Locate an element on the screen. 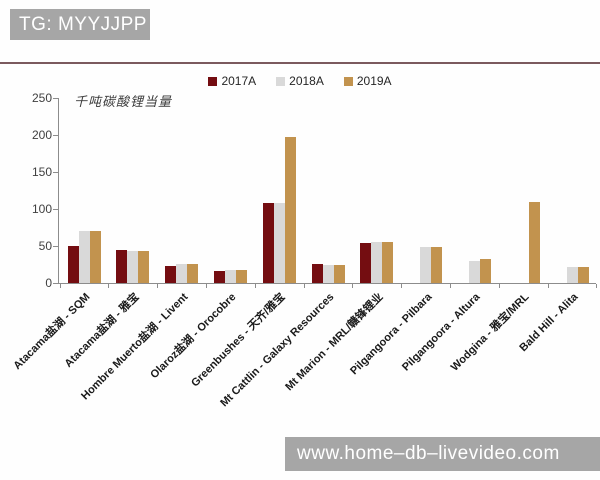 This screenshot has width=600, height=480. chart-legend: 2017A 2018A 2019A is located at coordinates (300, 81).